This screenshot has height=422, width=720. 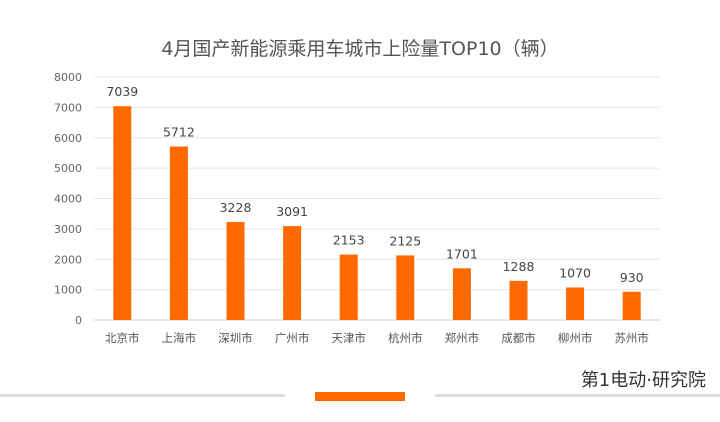 I want to click on data-label: 930, so click(x=632, y=277).